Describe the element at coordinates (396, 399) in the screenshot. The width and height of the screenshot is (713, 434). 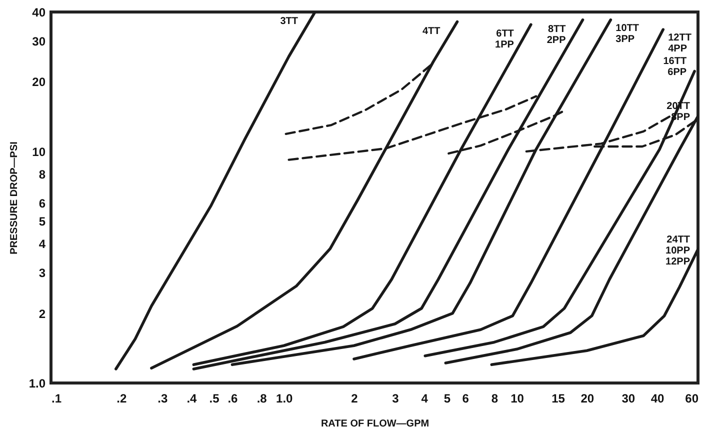
I see `x-tick-label: 3` at that location.